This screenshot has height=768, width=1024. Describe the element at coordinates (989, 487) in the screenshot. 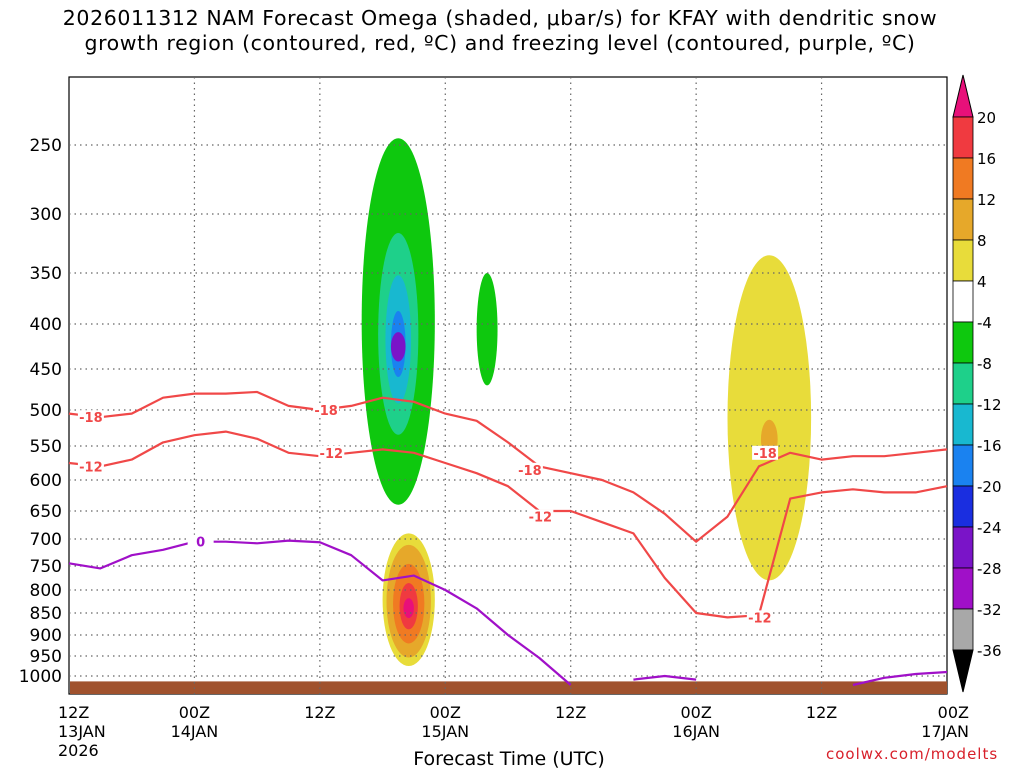

I see `colorbar-label-9: -20` at that location.